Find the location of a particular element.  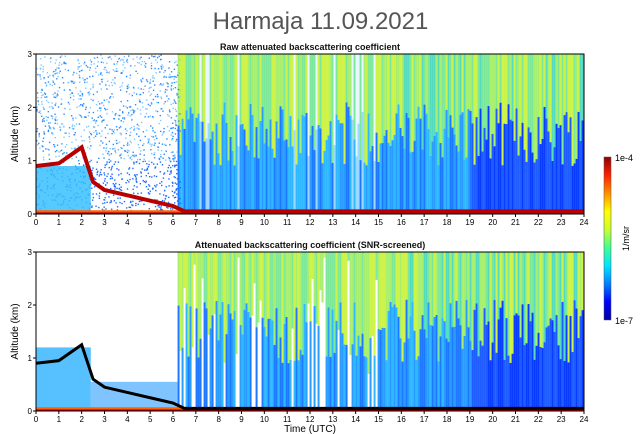

colorbar-max-label: 1e-4 is located at coordinates (624, 158).